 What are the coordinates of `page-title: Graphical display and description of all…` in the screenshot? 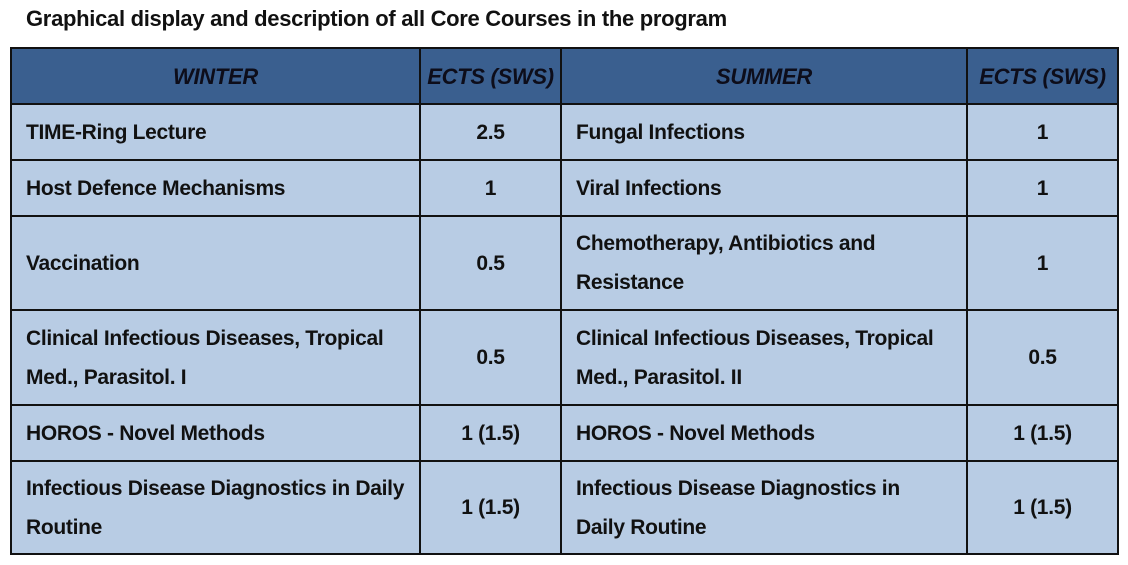 It's located at (376, 18).